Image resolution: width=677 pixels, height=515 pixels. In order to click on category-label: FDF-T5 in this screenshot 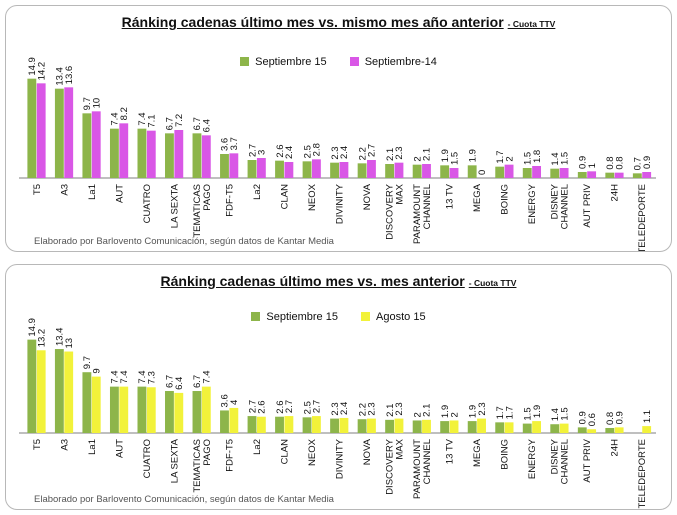, I will do `click(229, 455)`.